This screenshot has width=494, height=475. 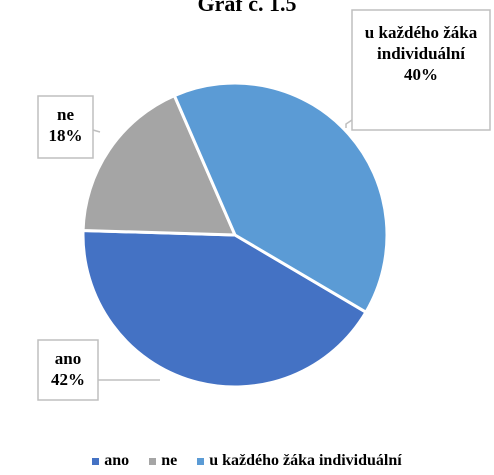 I want to click on label-value: 42%, so click(x=68, y=379).